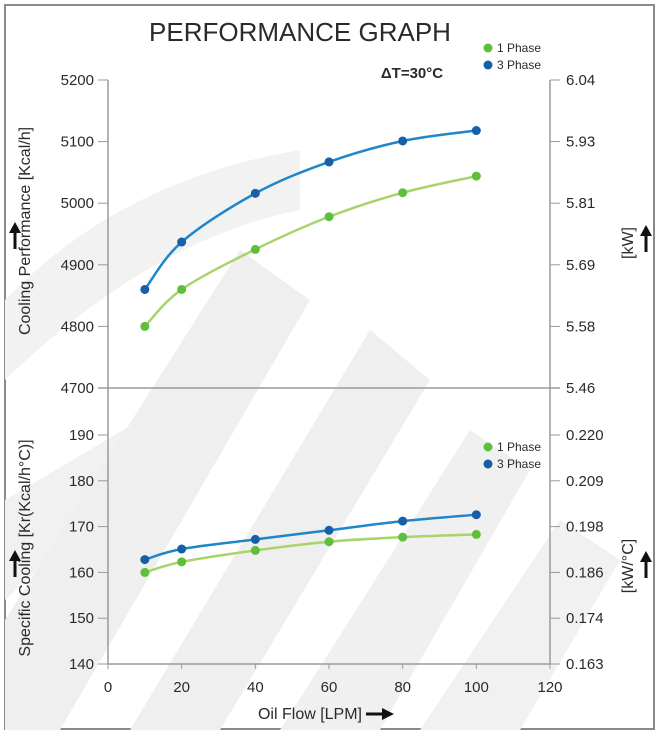 The height and width of the screenshot is (736, 661). What do you see at coordinates (108, 687) in the screenshot?
I see `x-tick-label: 0` at bounding box center [108, 687].